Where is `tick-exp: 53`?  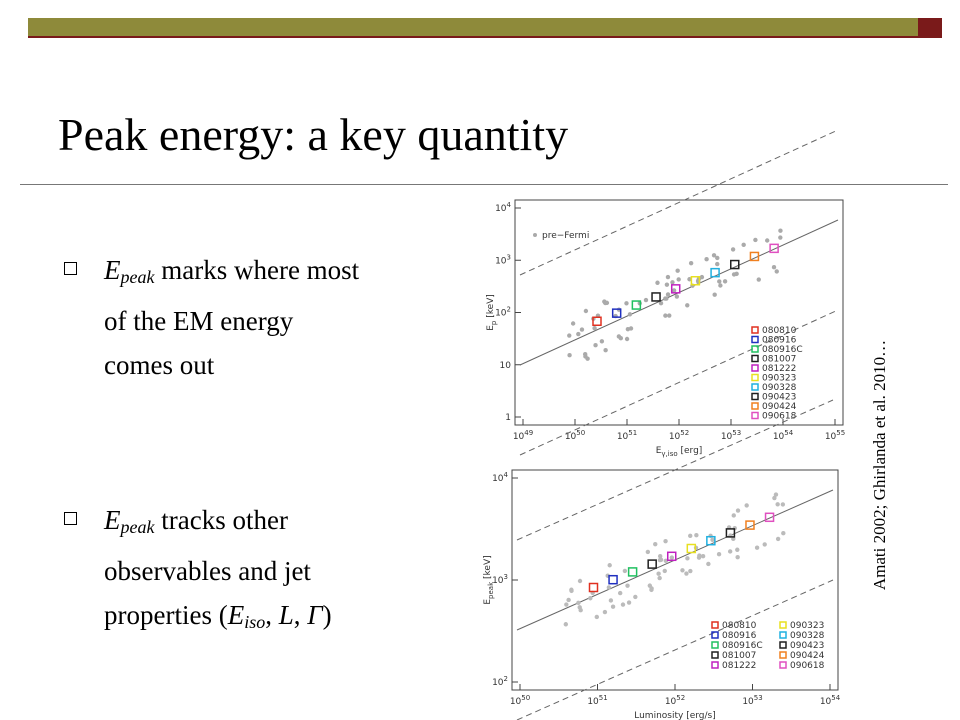
tick-exp: 53 is located at coordinates (736, 433).